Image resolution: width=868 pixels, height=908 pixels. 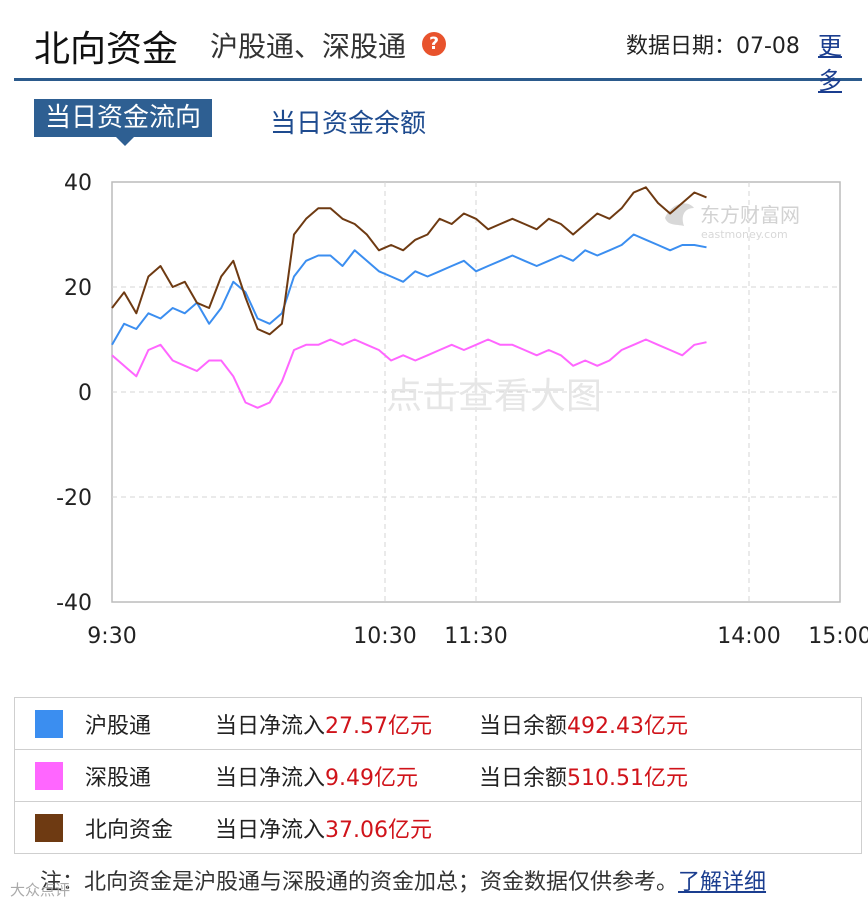 I want to click on legend-row-north: 北向资金 当日净流入37.06亿元, so click(x=438, y=827).